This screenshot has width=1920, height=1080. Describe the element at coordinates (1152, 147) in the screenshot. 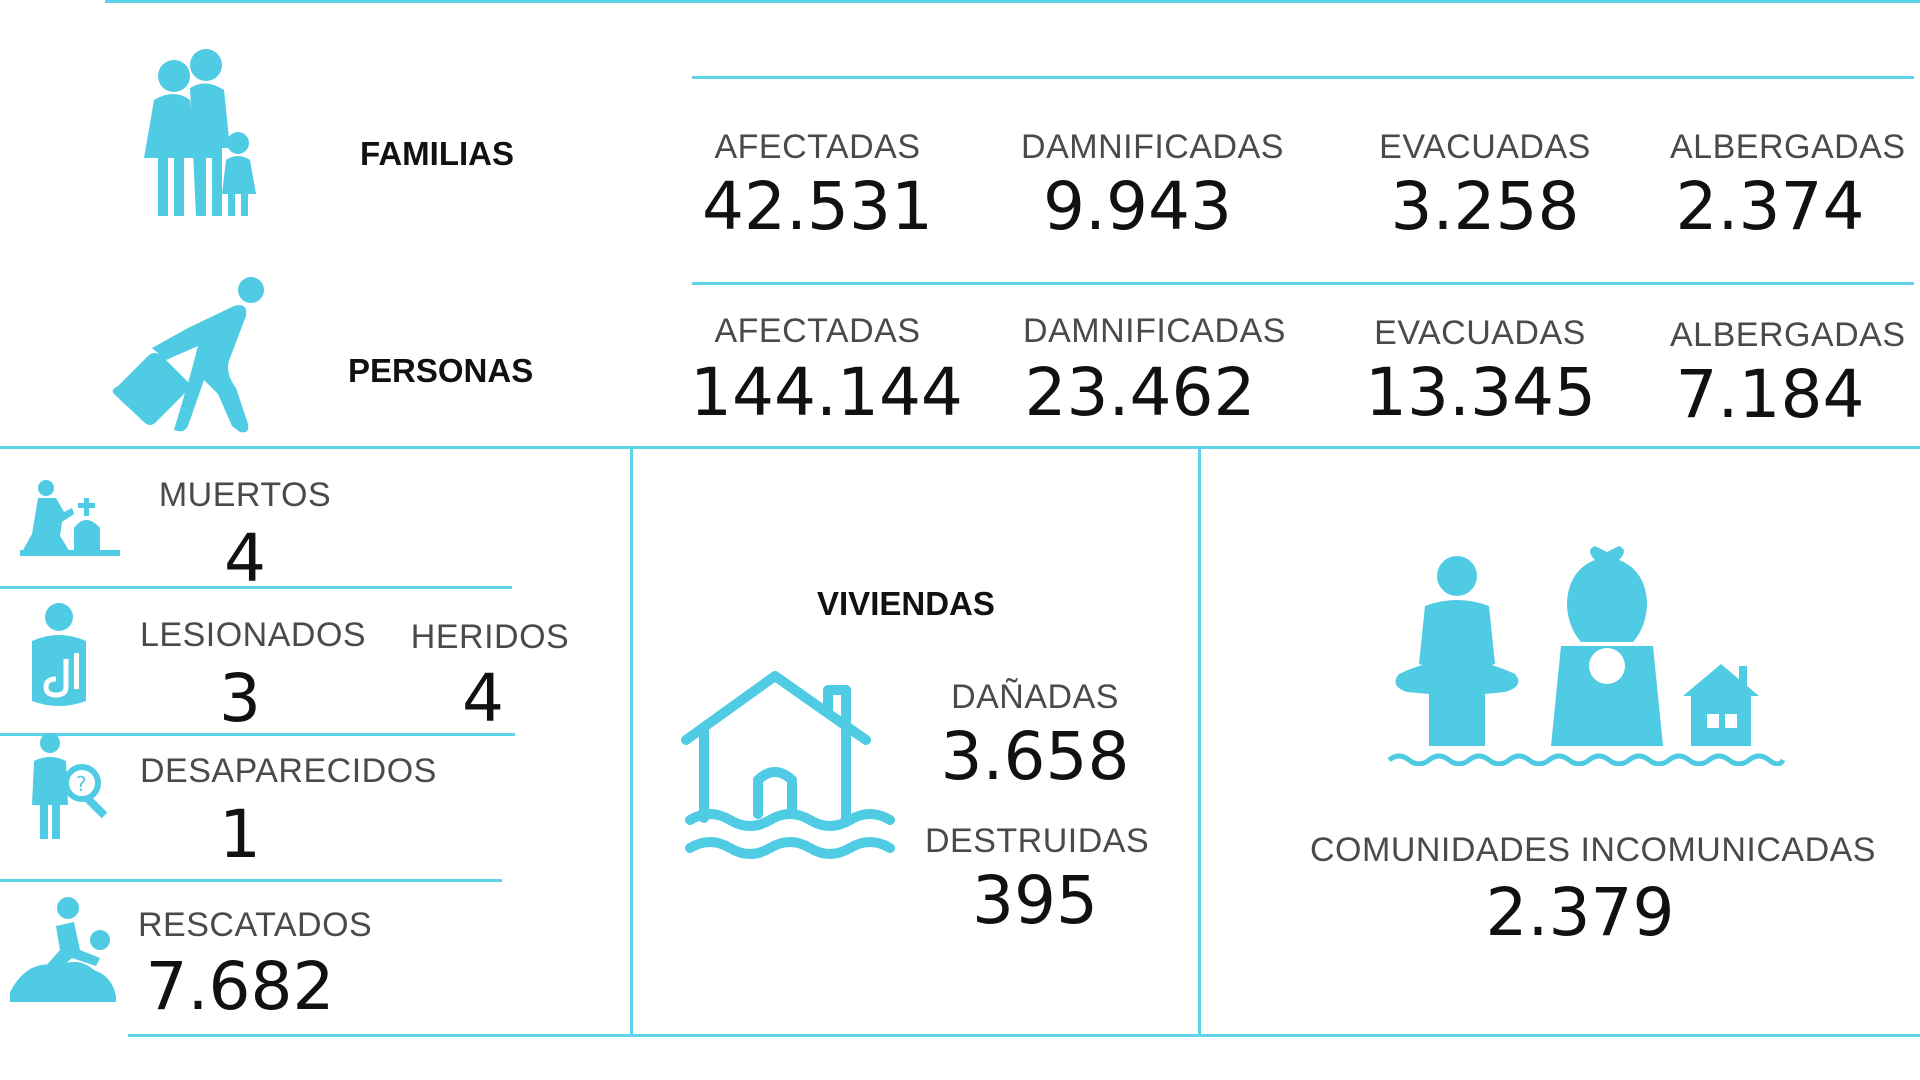

I see `familias-damnificadas-label: DAMNIFICADAS` at that location.